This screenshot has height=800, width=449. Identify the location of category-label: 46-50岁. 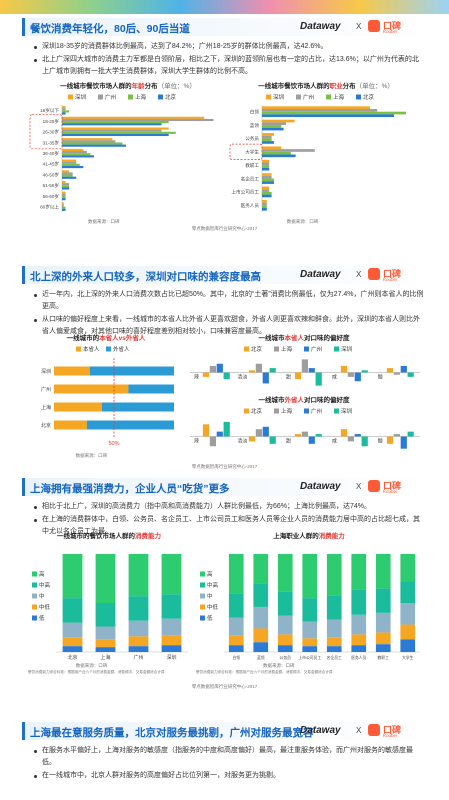
(51, 174).